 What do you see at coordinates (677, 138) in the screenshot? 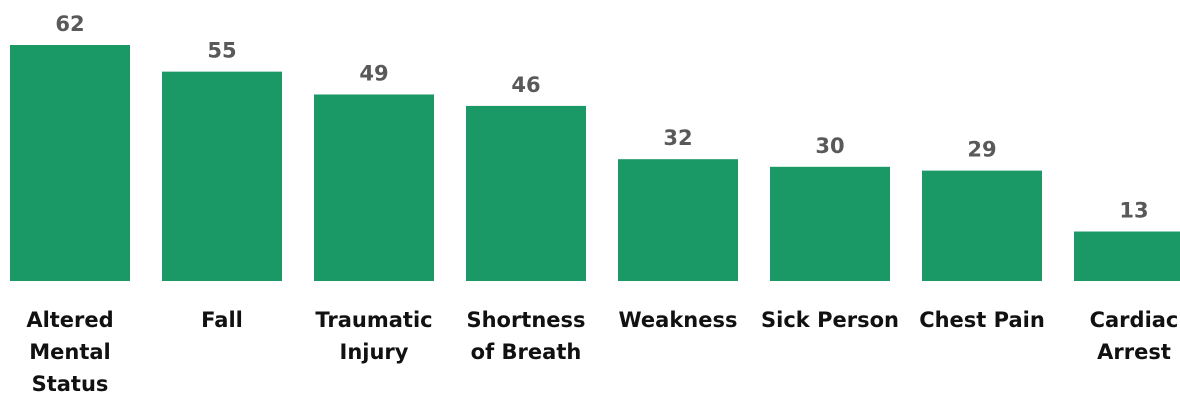
I see `value-label: 32` at bounding box center [677, 138].